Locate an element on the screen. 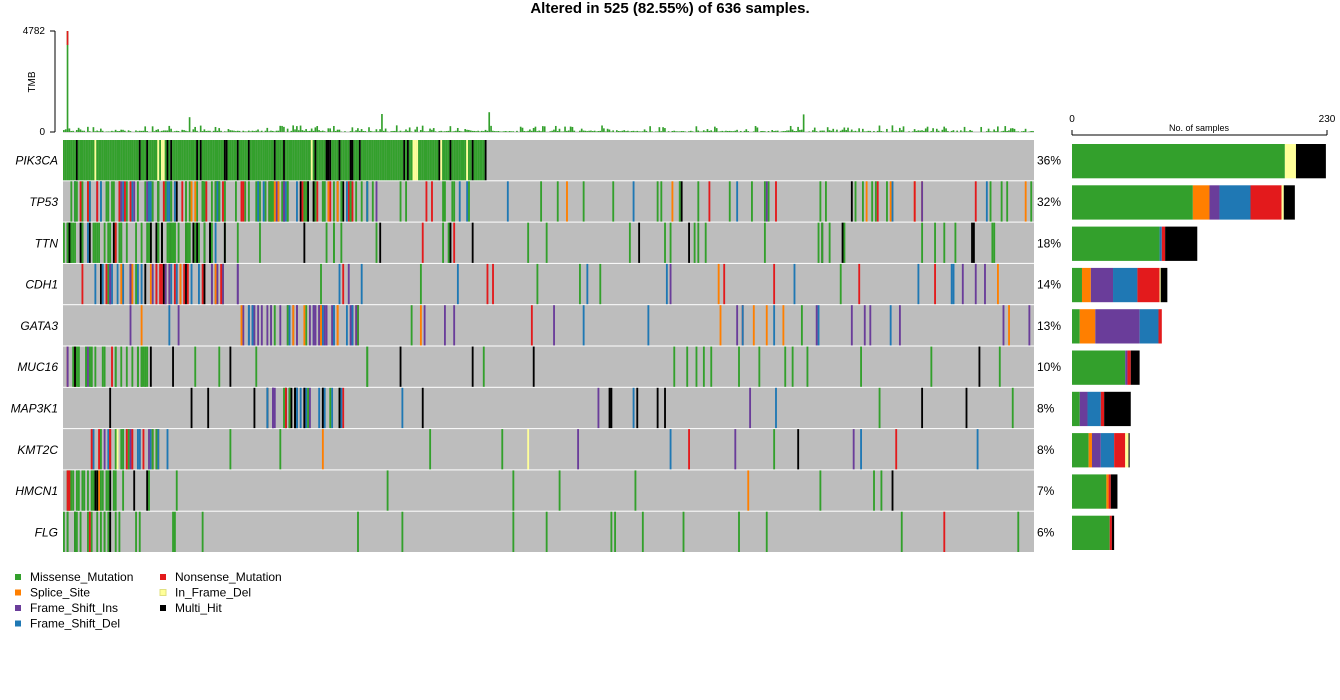 This screenshot has width=1340, height=700. legend-swatch-in_frame_del is located at coordinates (163, 592).